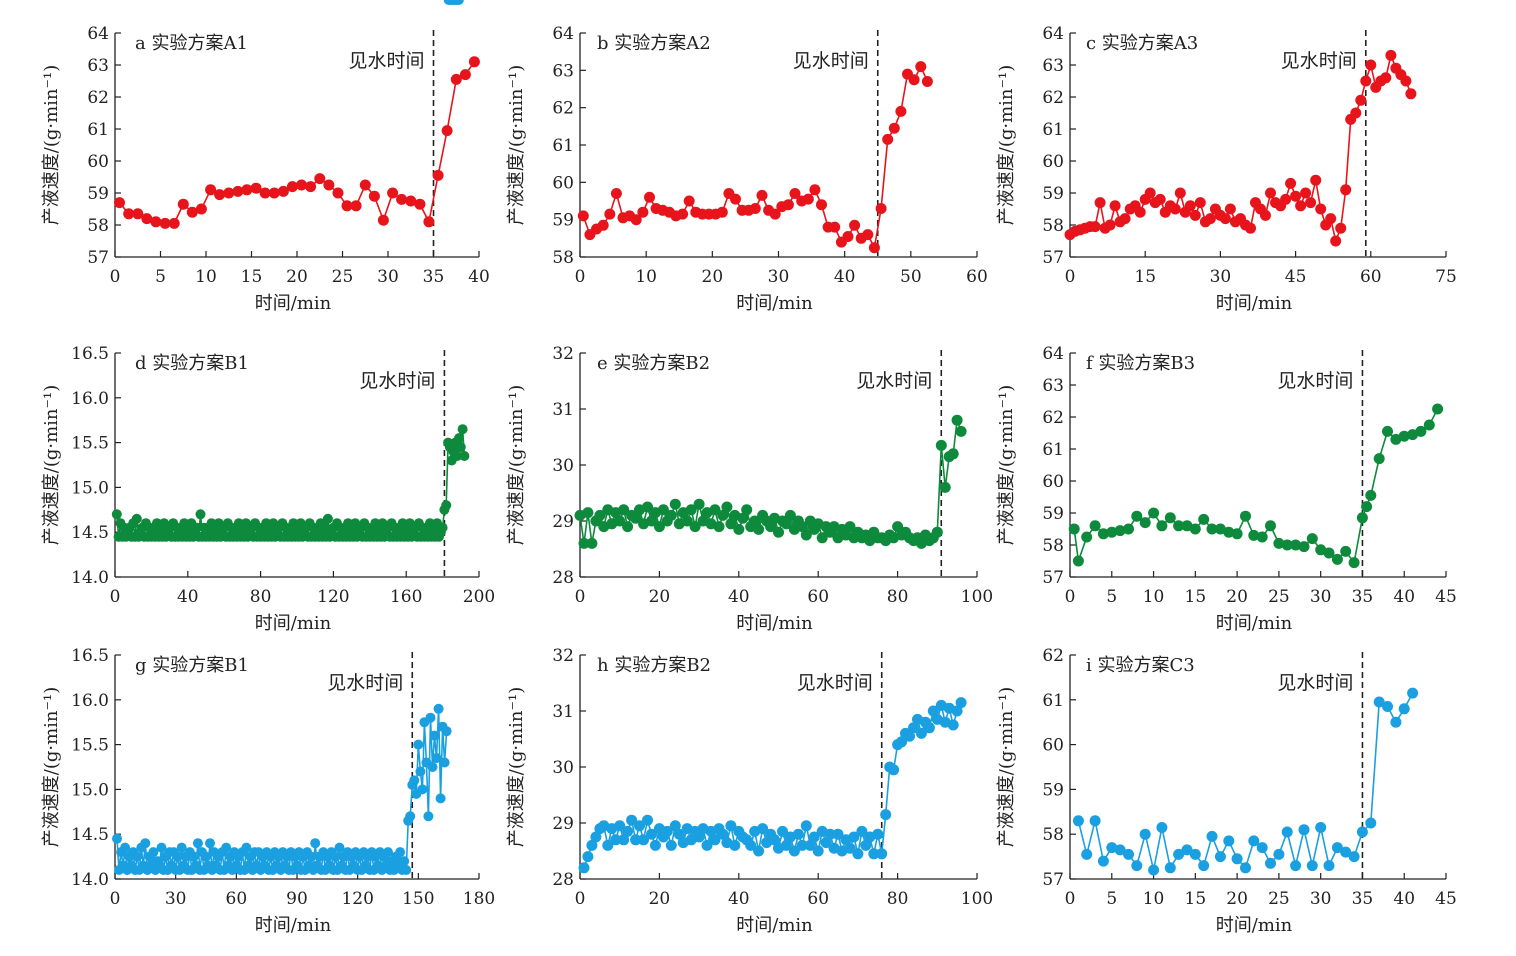 This screenshot has width=1516, height=956. What do you see at coordinates (1363, 597) in the screenshot?
I see `x-tick-label: 35` at bounding box center [1363, 597].